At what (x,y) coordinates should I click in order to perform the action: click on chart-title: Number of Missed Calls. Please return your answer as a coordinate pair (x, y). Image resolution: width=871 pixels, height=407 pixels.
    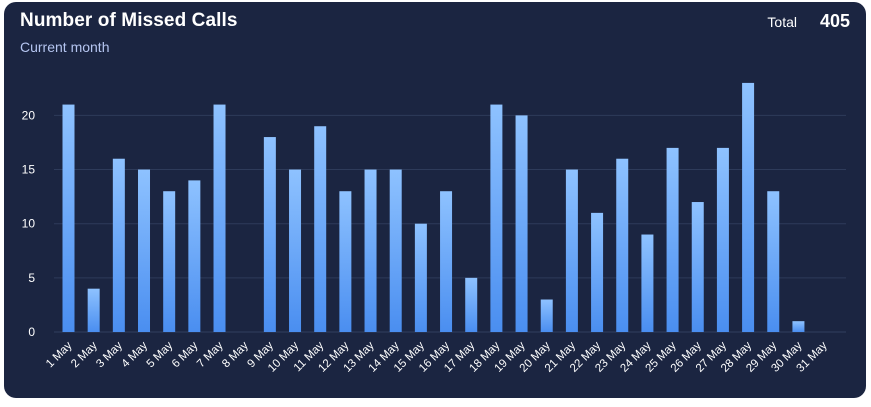
    Looking at the image, I should click on (129, 20).